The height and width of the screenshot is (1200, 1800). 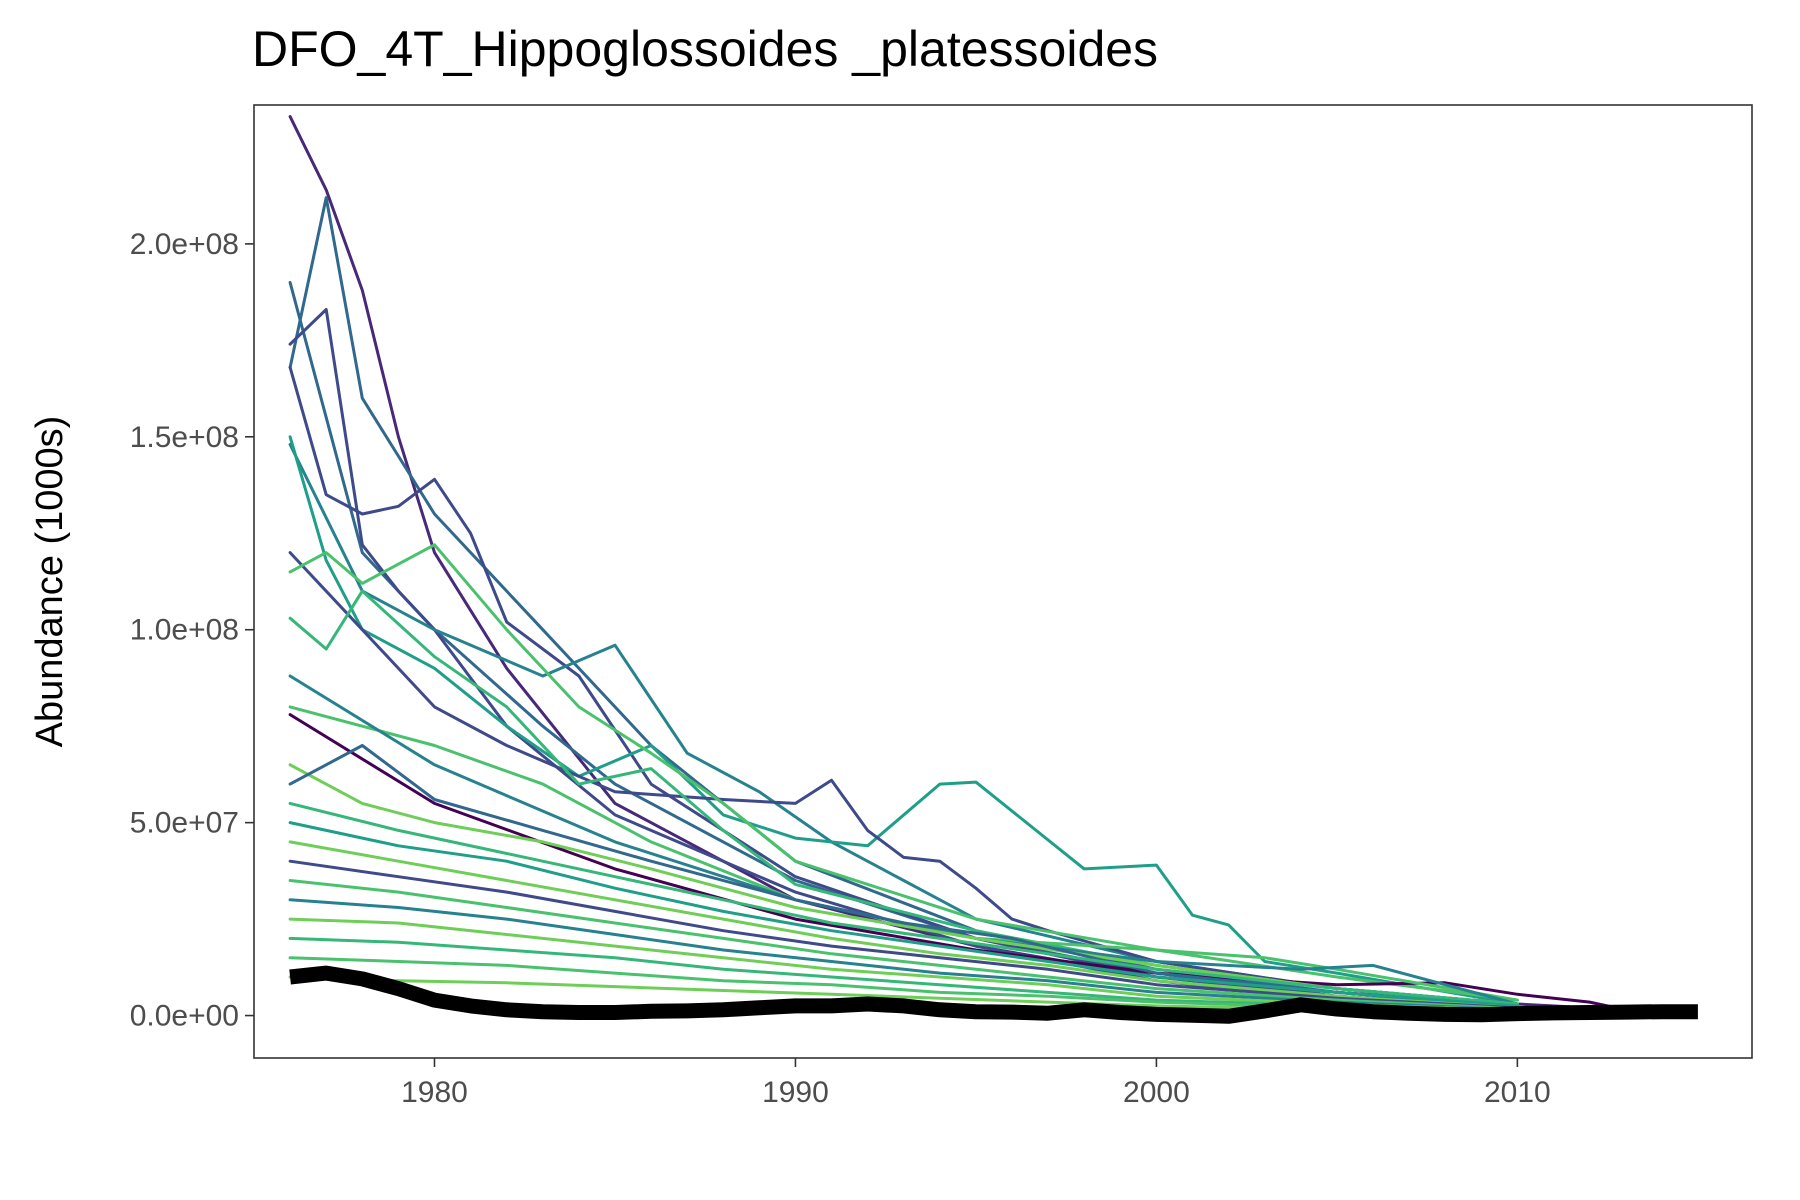 I want to click on mean-line, so click(x=993, y=994).